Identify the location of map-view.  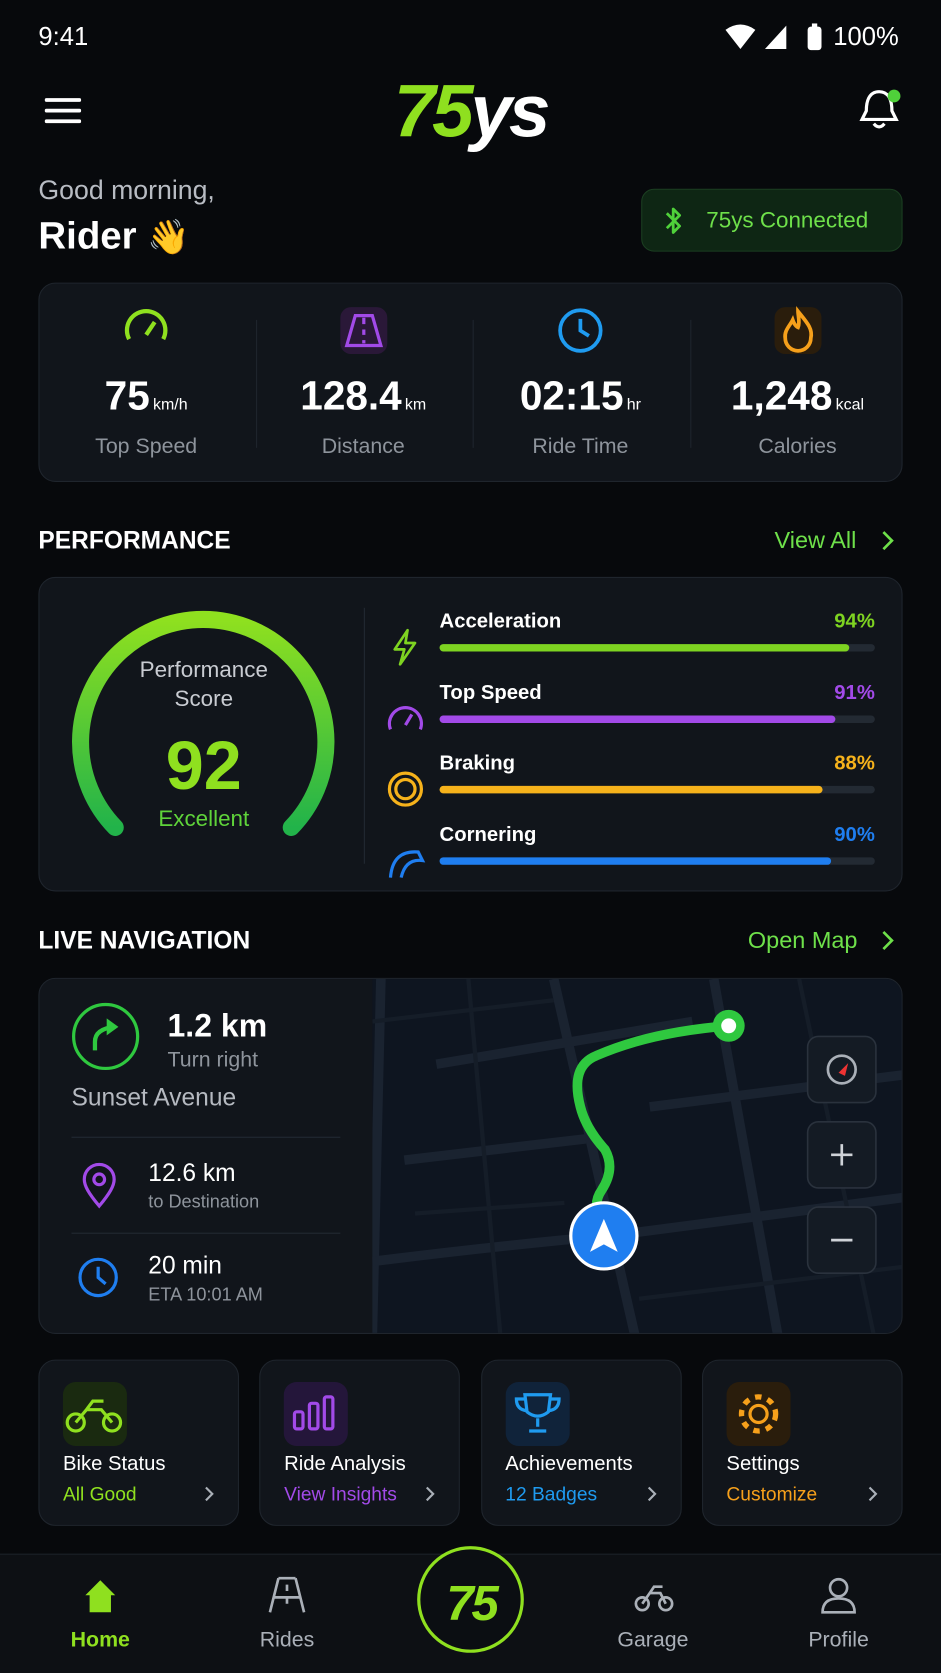
(637, 1156).